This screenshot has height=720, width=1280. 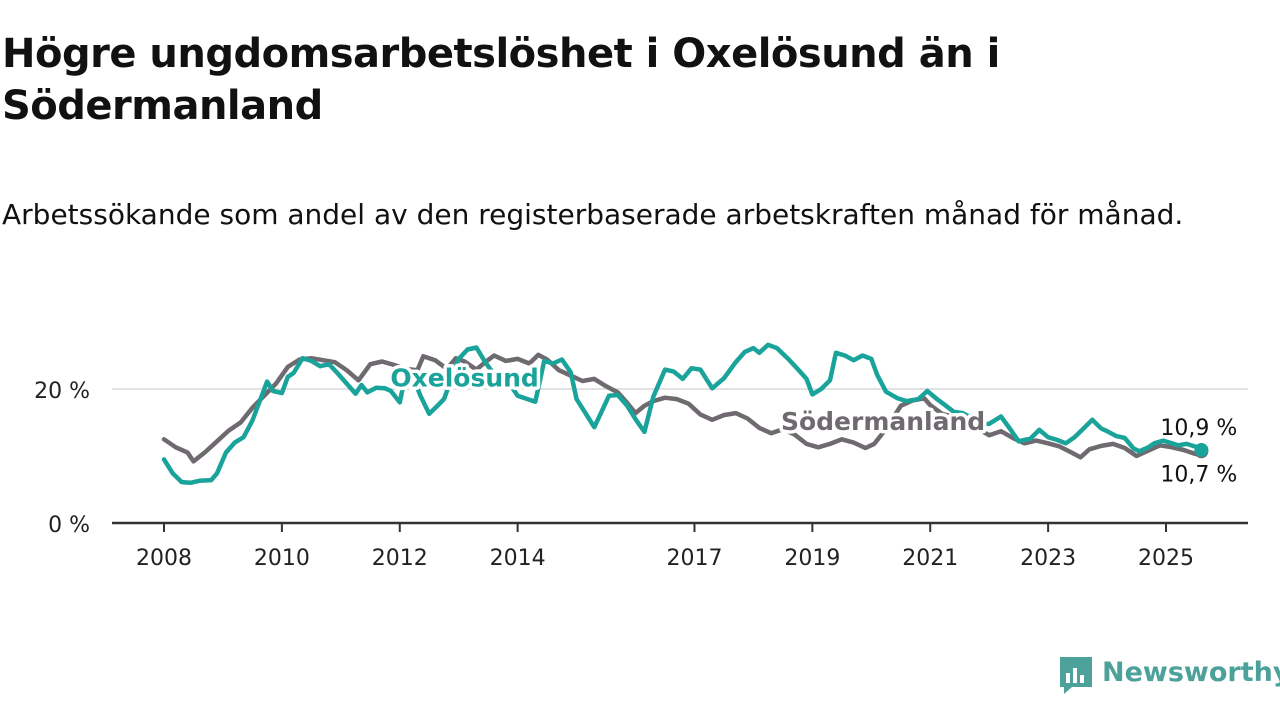 What do you see at coordinates (282, 558) in the screenshot?
I see `x-tick-label: 2010` at bounding box center [282, 558].